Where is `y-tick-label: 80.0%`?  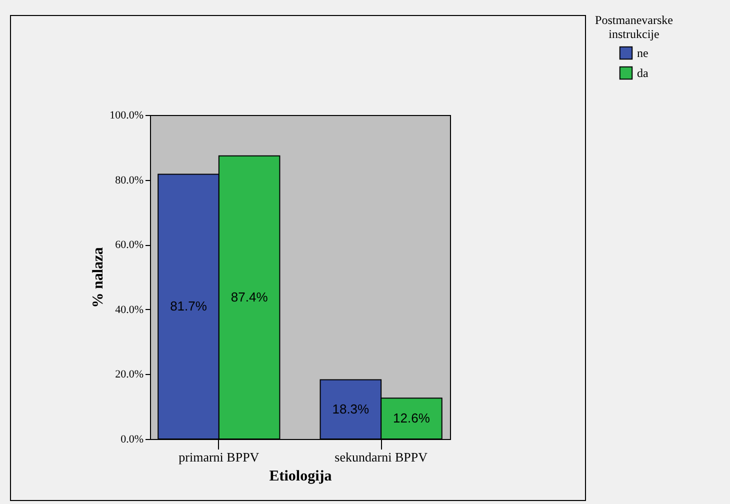
y-tick-label: 80.0% is located at coordinates (129, 180).